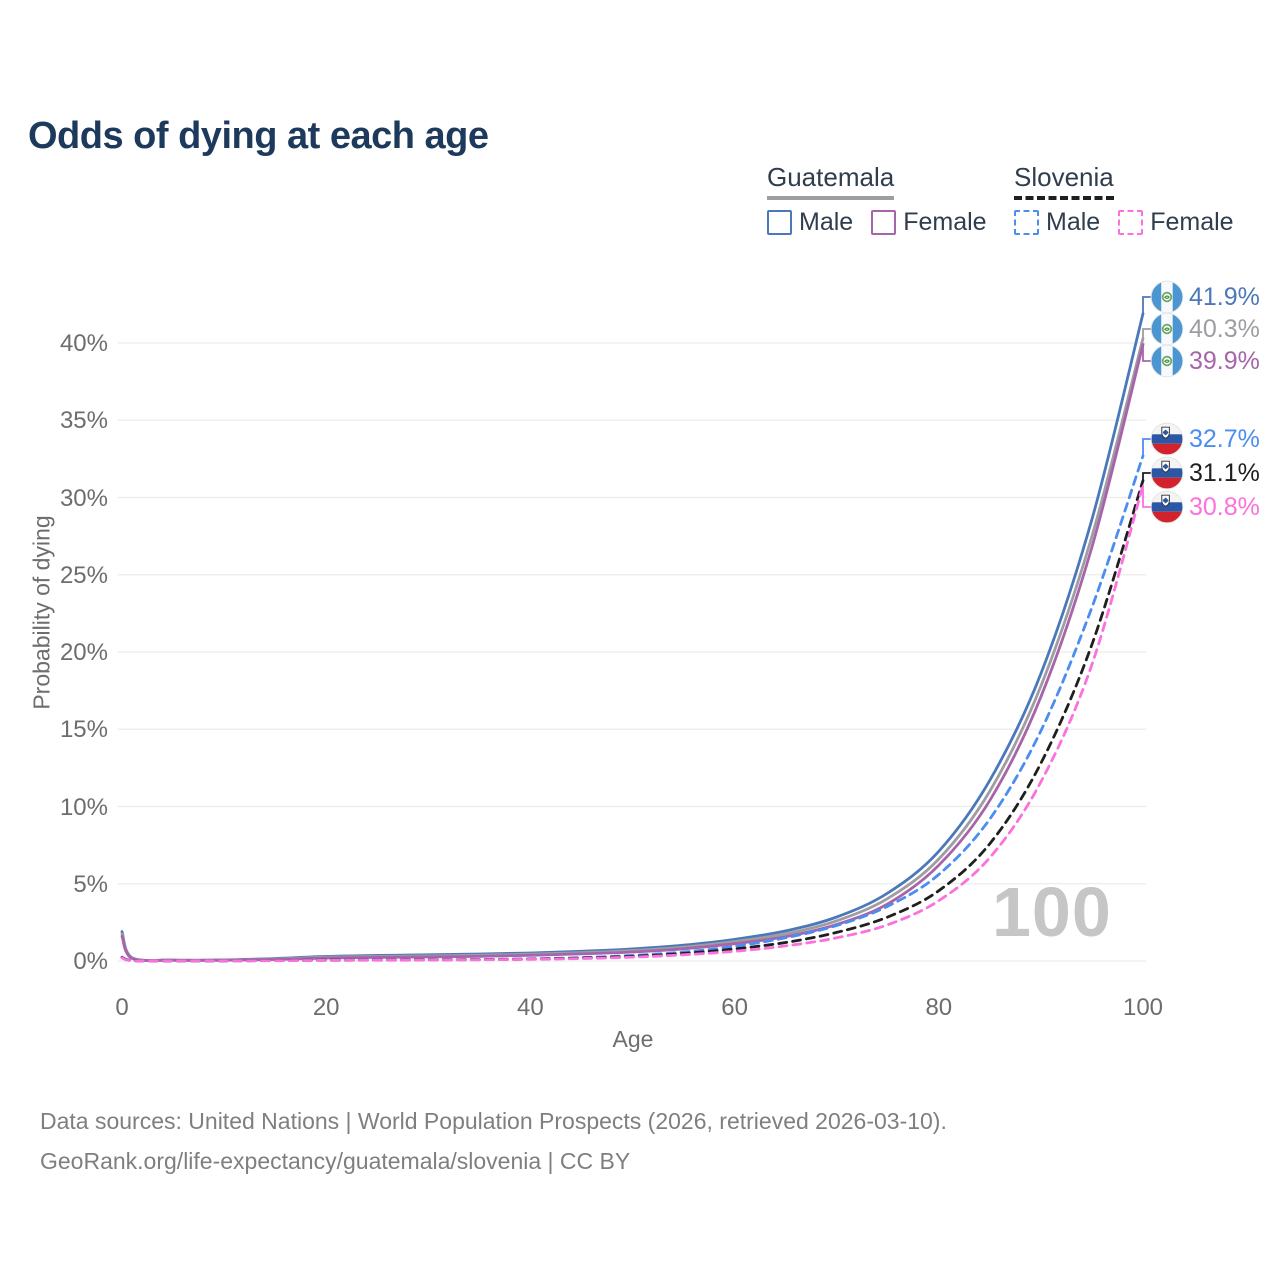 This screenshot has height=1280, width=1280. I want to click on y-tick-35%: 35%, so click(83, 421).